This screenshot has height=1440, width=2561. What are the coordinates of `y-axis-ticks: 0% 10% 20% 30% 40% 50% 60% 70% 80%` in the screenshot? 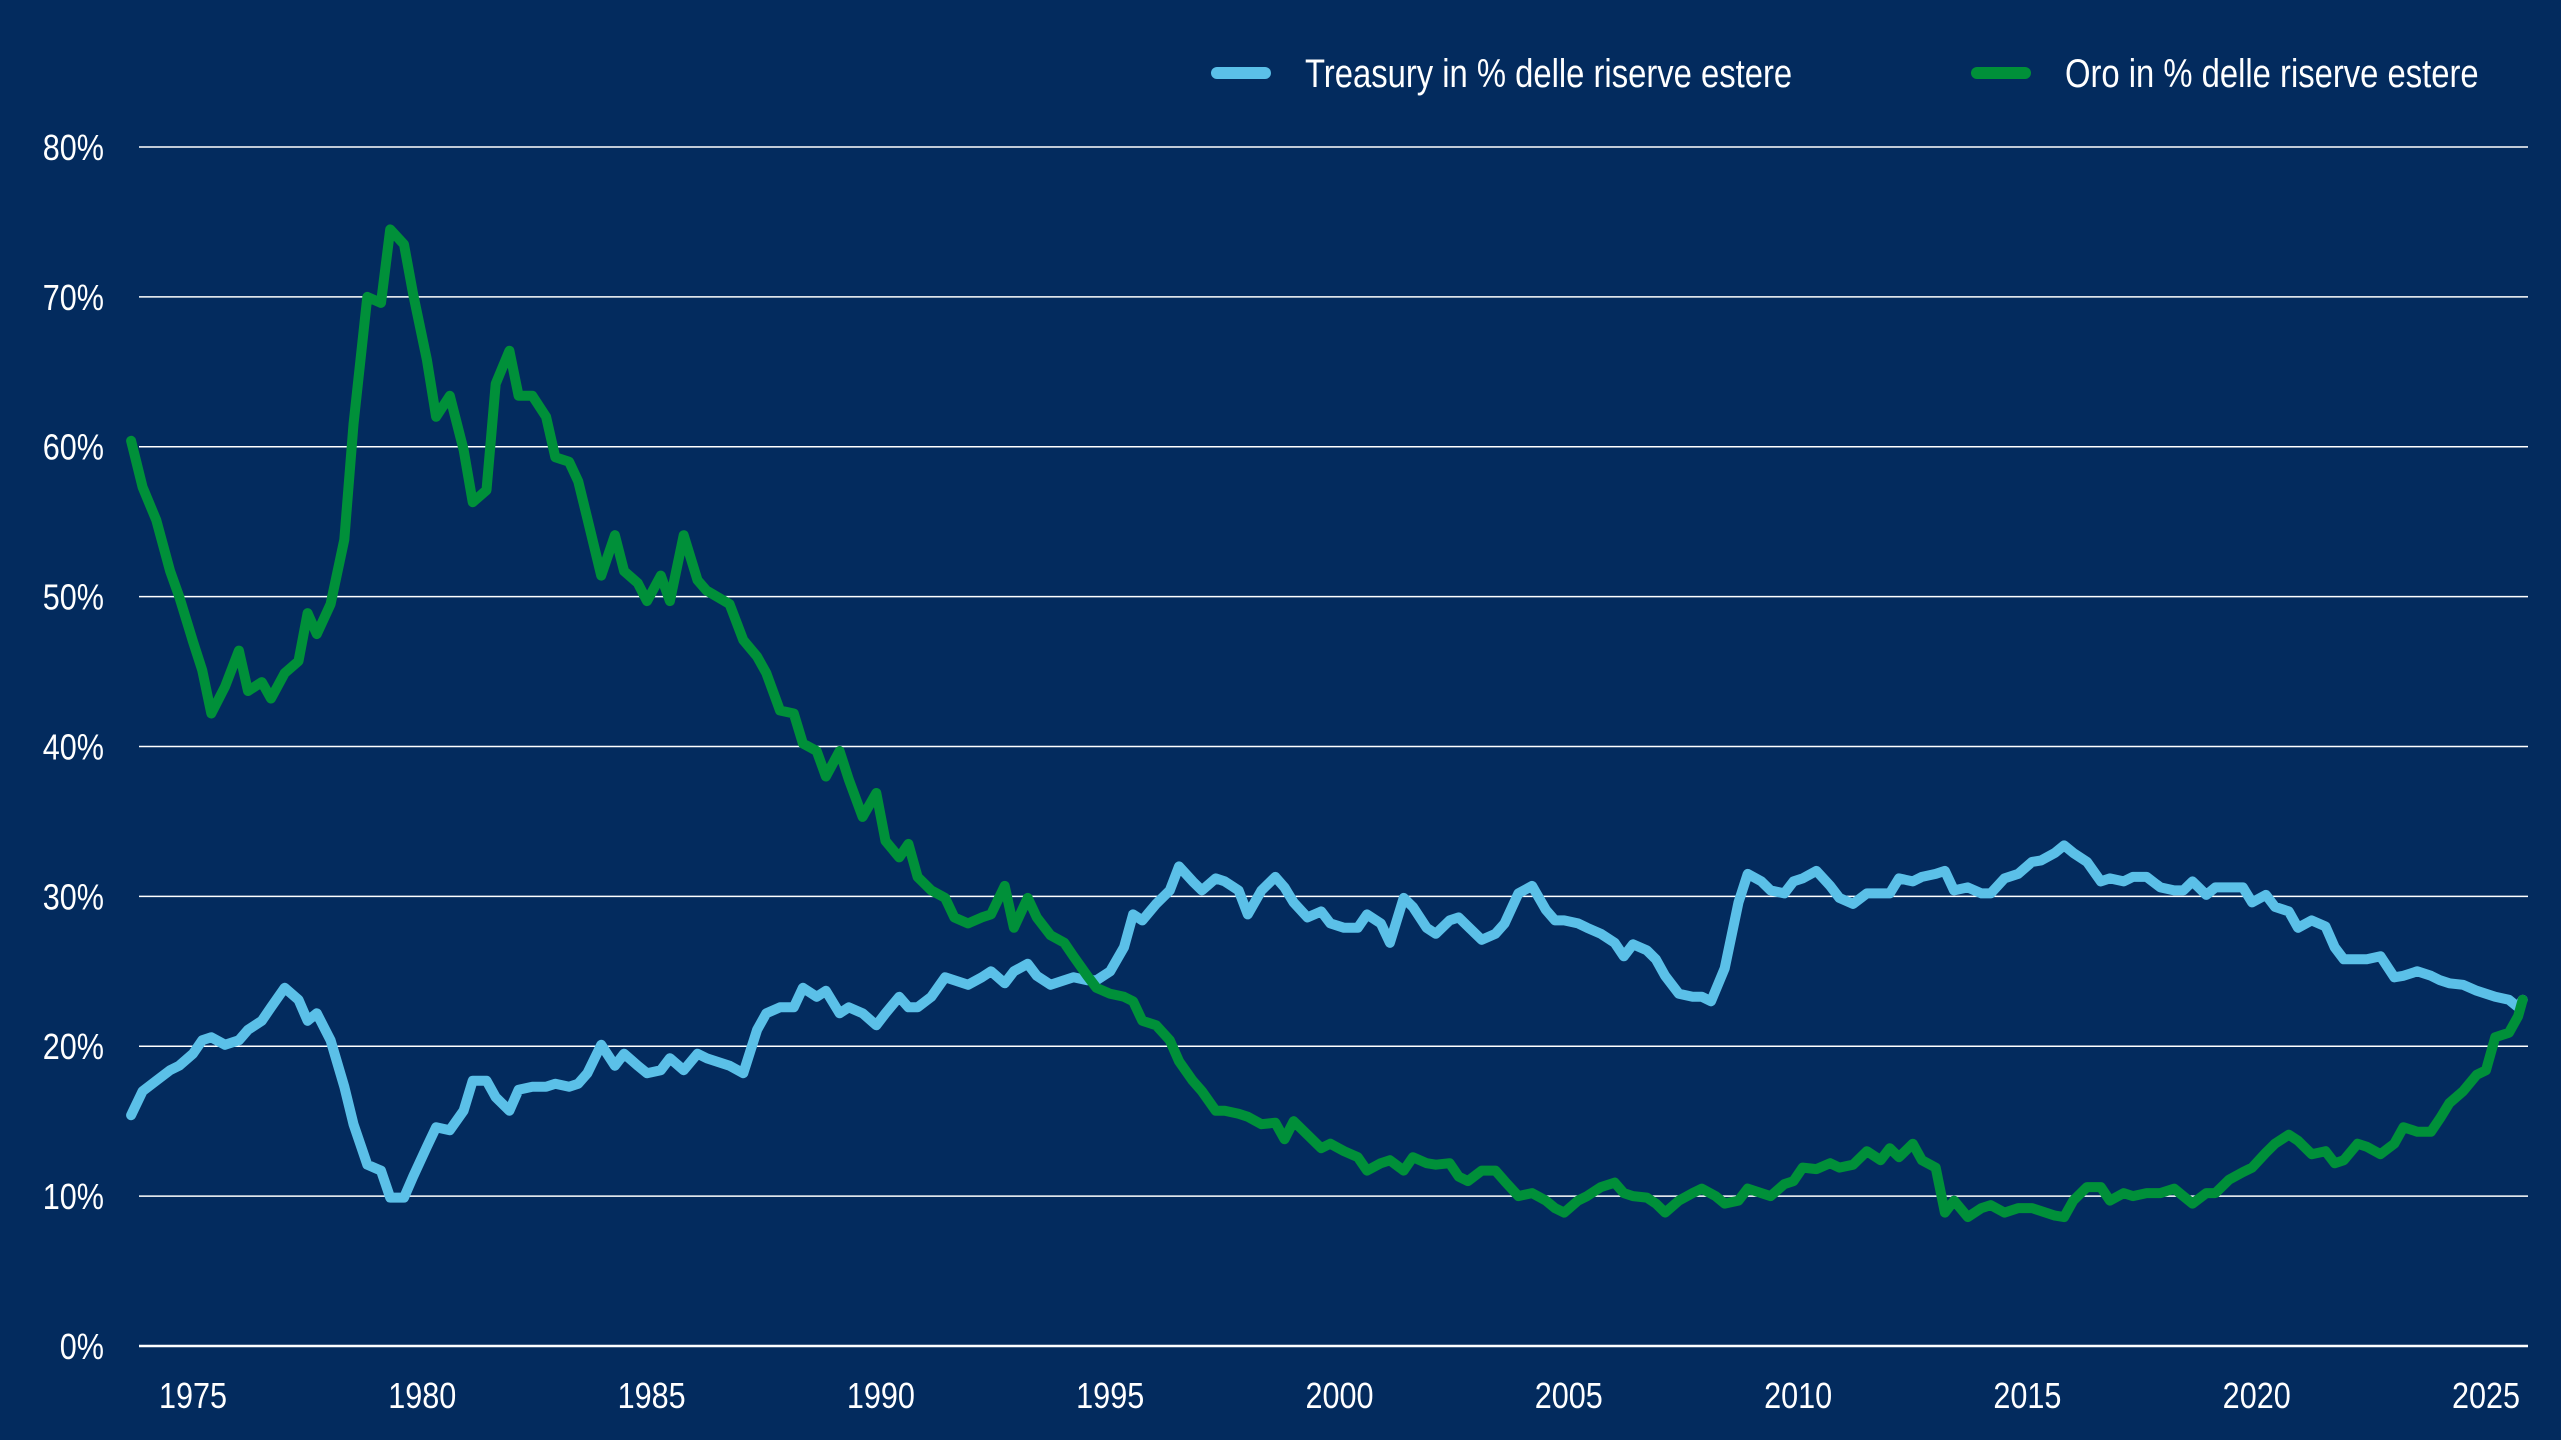 It's located at (73, 748).